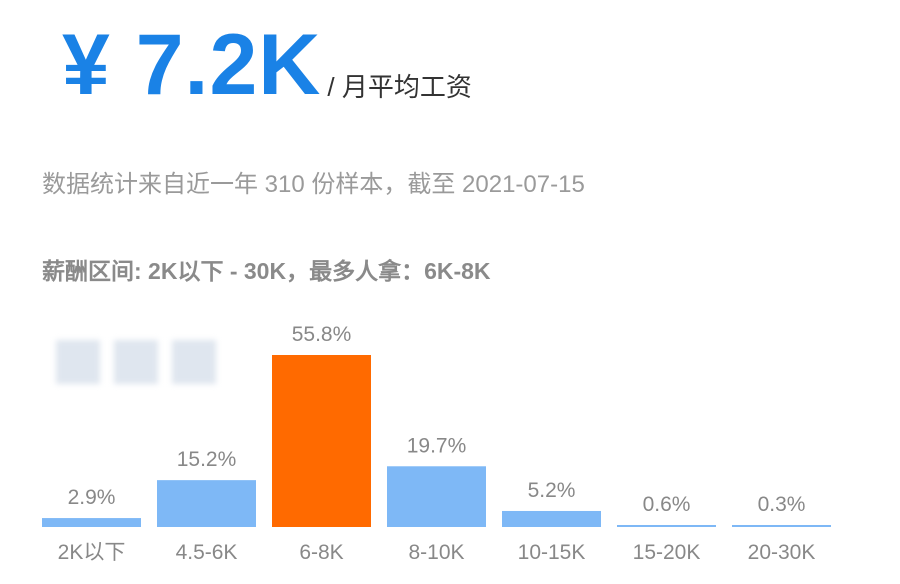 This screenshot has width=900, height=584. I want to click on average-salary: ¥ 7.2K / 月平均工资, so click(267, 65).